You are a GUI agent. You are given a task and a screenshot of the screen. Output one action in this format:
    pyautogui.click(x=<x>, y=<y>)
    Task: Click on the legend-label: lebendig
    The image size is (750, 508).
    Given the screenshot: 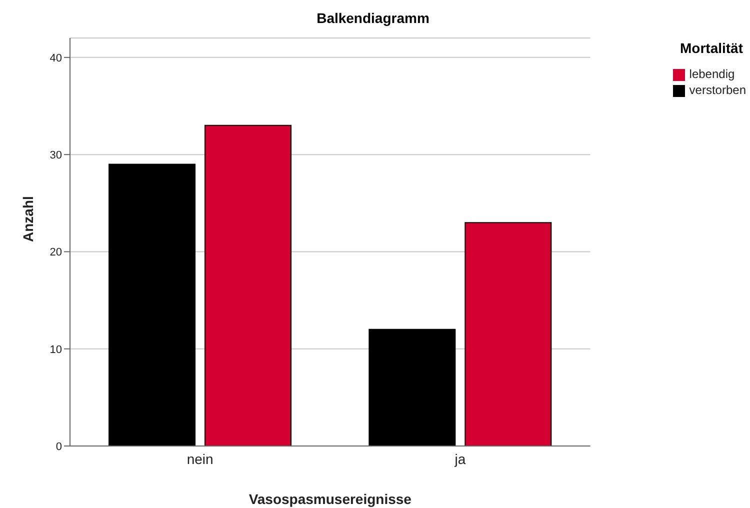 What is the action you would take?
    pyautogui.click(x=712, y=74)
    